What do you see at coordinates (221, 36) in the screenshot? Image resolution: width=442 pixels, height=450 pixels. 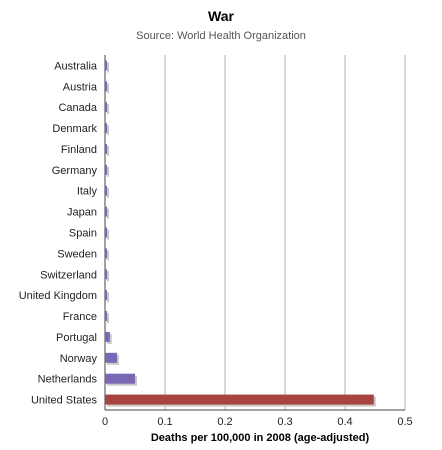 I see `chart-subtitle: Source: World Health Organization` at bounding box center [221, 36].